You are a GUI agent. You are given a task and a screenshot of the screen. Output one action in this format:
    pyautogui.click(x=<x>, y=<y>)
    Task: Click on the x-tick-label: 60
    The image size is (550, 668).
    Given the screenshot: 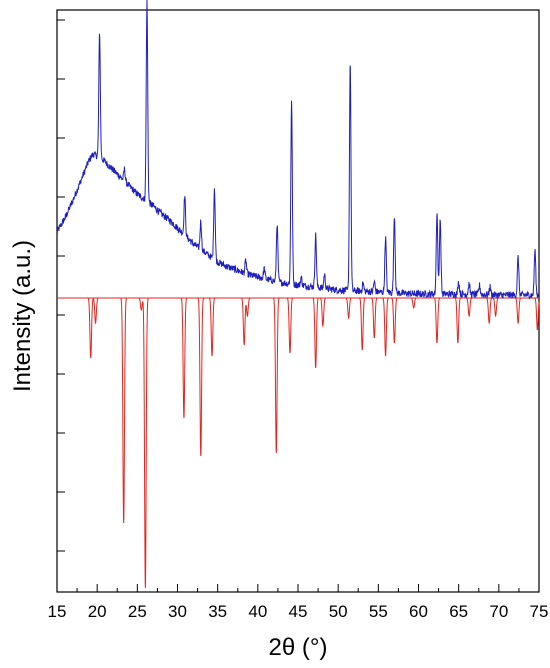 What is the action you would take?
    pyautogui.click(x=418, y=611)
    